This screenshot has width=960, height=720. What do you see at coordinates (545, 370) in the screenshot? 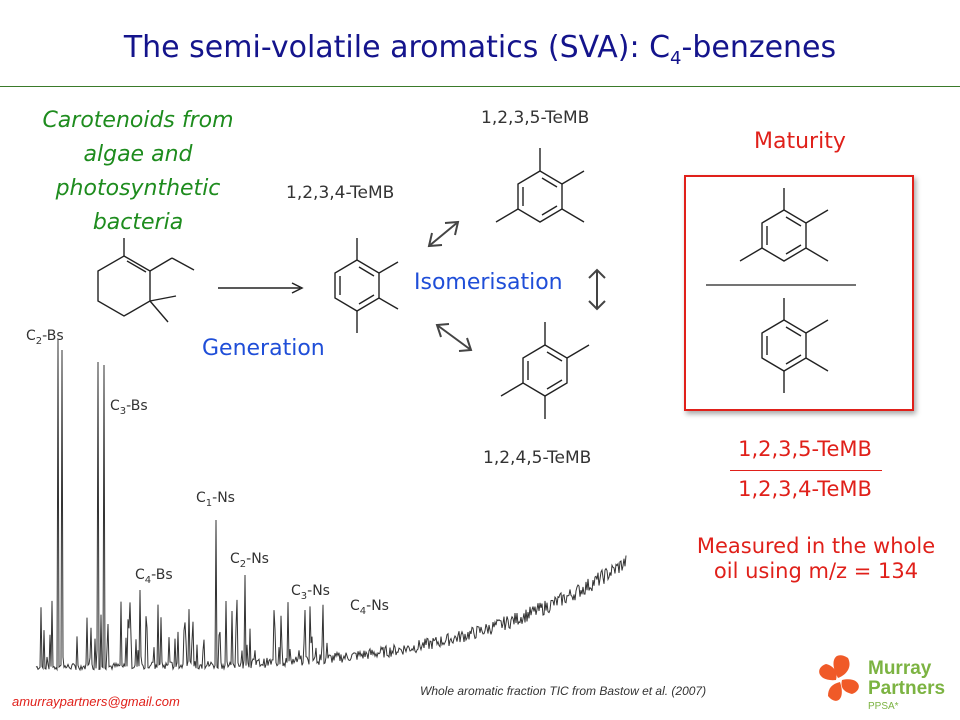
I see `tetramethylbenzene-1245-structure` at bounding box center [545, 370].